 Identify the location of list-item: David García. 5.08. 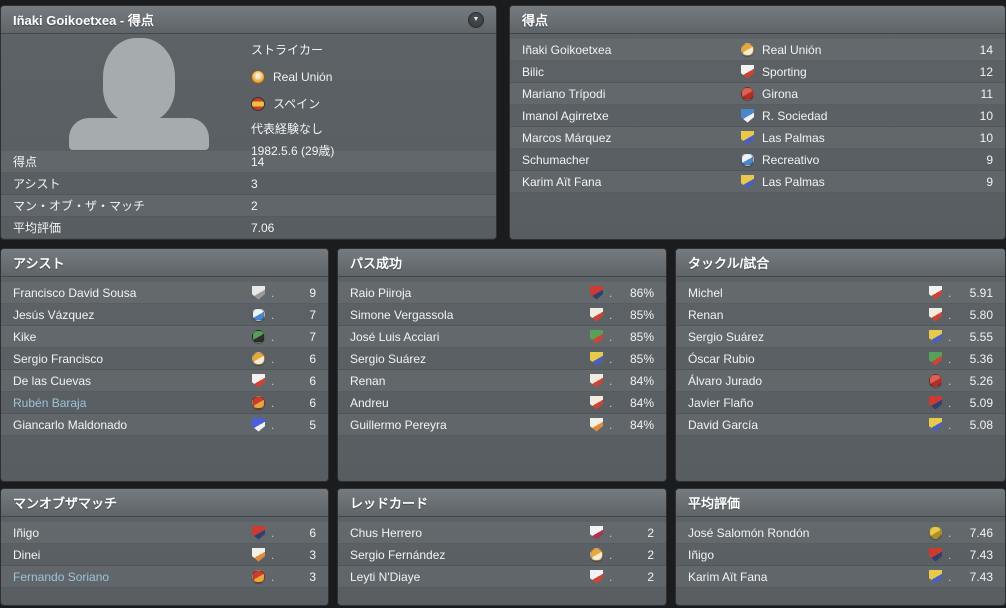
(840, 425).